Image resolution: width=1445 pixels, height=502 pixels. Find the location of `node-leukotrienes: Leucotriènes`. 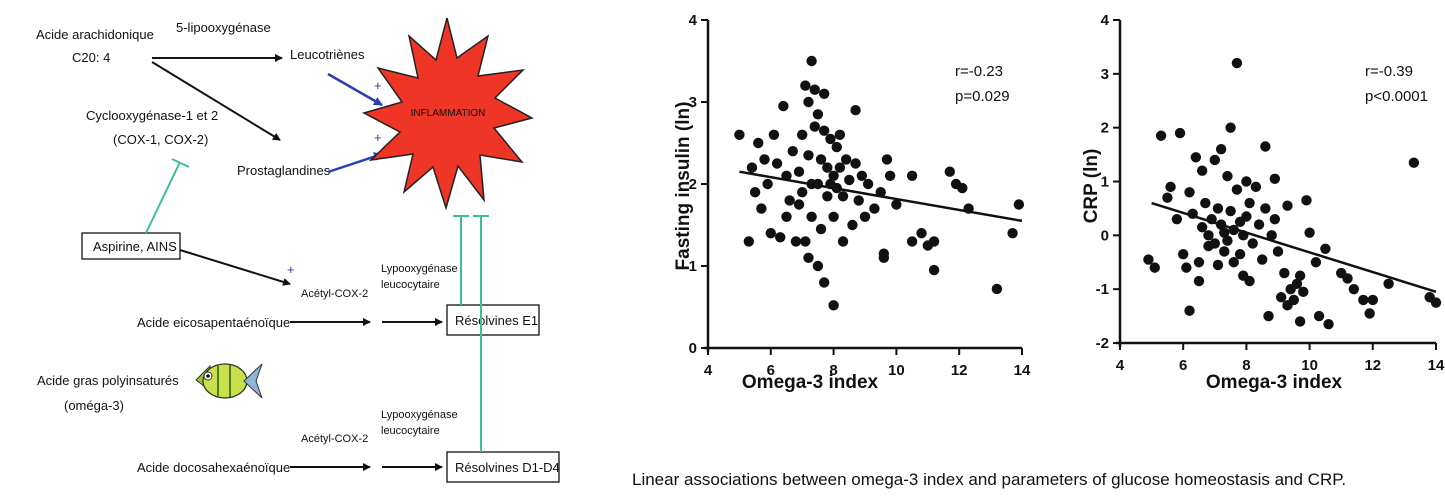

node-leukotrienes: Leucotriènes is located at coordinates (327, 54).